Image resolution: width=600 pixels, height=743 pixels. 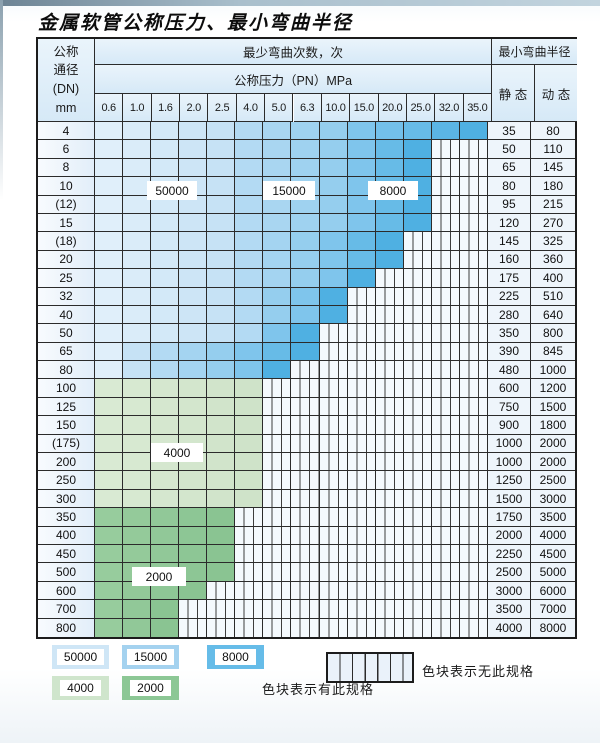 What do you see at coordinates (552, 370) in the screenshot?
I see `dynamic-radius-value: 1000` at bounding box center [552, 370].